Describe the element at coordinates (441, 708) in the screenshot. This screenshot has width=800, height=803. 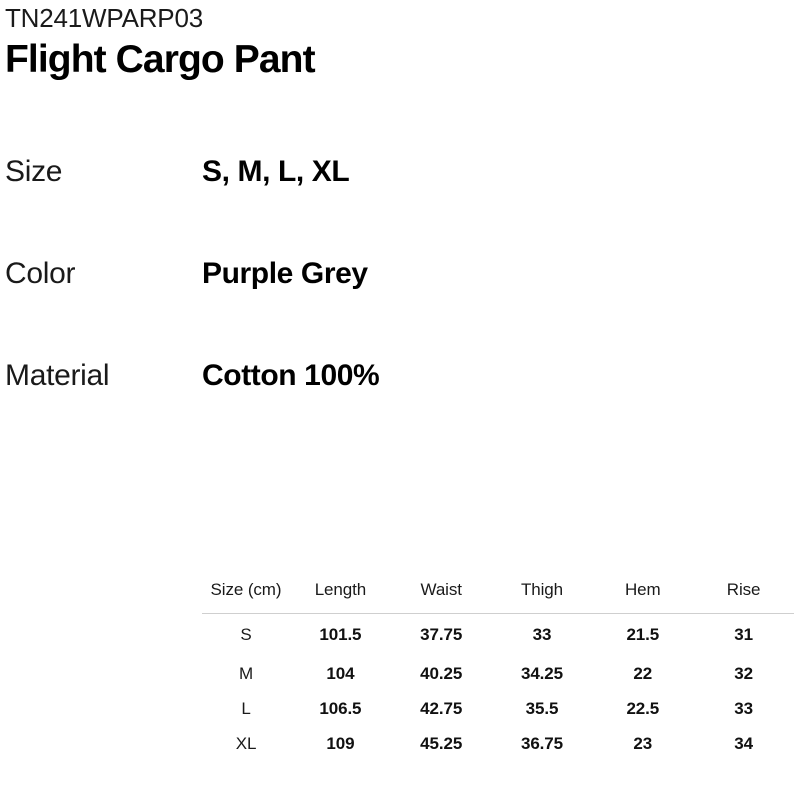
I see `cell-waist: 42.75` at that location.